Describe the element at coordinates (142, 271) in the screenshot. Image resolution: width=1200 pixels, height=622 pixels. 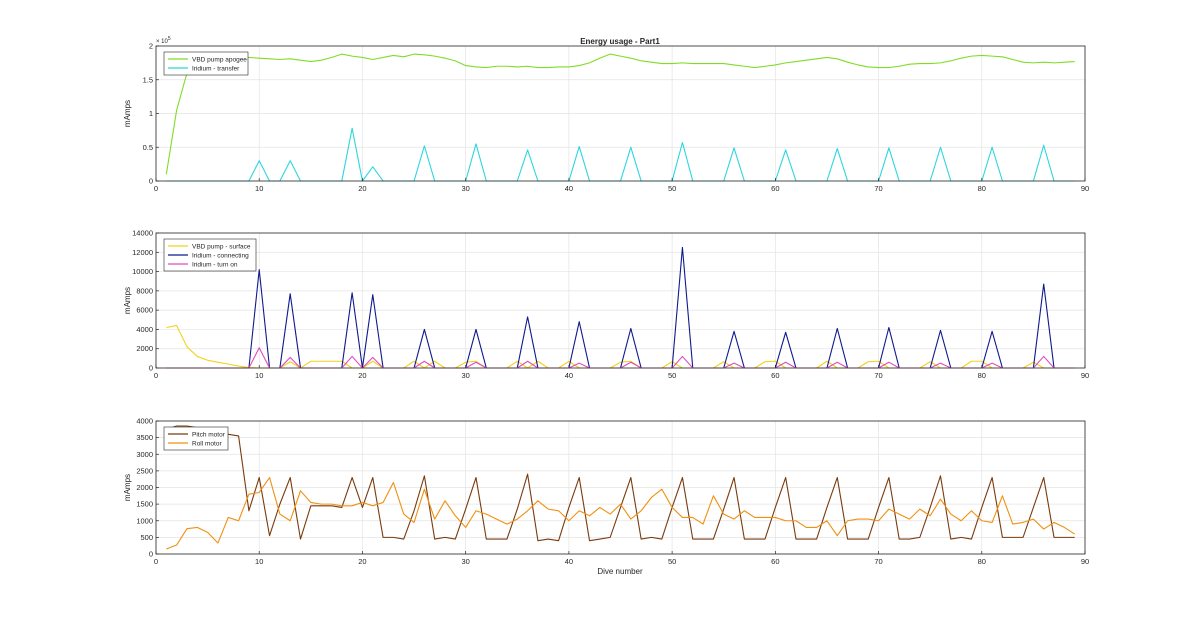
I see `y-tick-label: 10000` at that location.